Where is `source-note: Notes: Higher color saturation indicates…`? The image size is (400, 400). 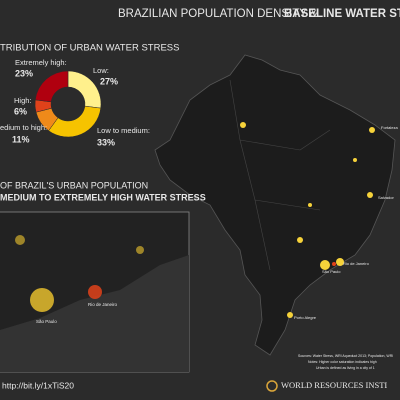 source-note: Notes: Higher color saturation indicates… is located at coordinates (342, 362).